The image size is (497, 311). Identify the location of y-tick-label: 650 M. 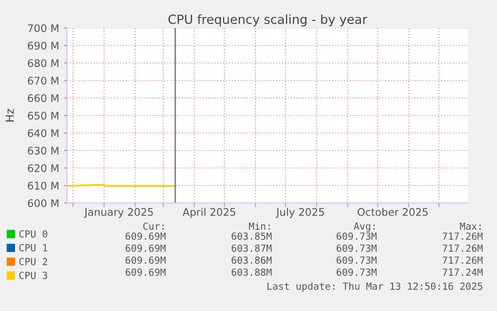
(43, 116).